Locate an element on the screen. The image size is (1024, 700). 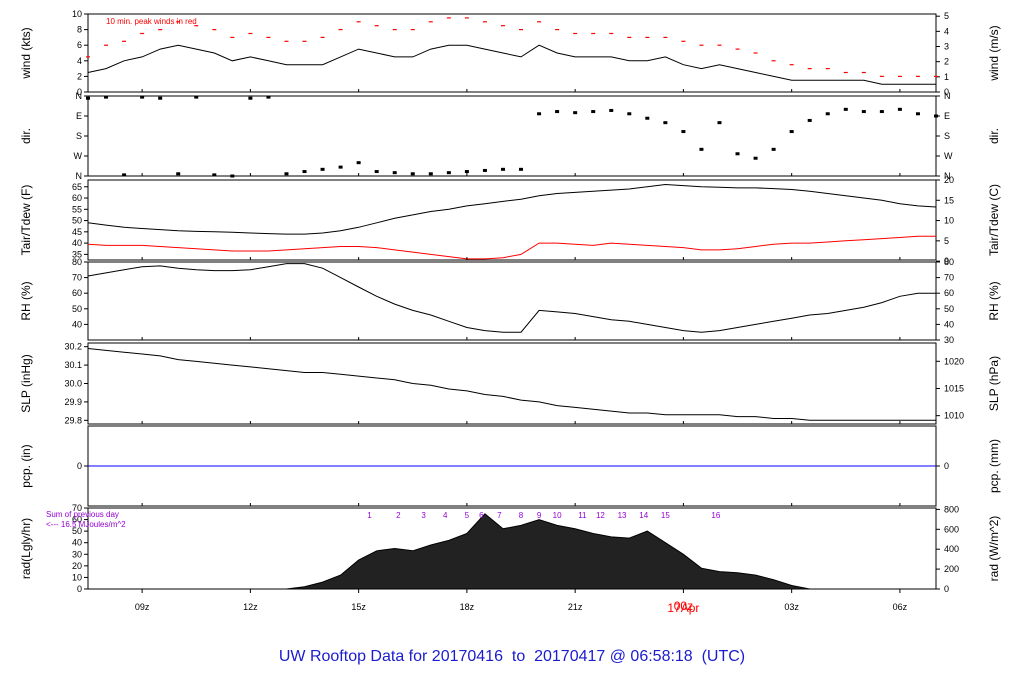
hour-label: 7 is located at coordinates (499, 515).